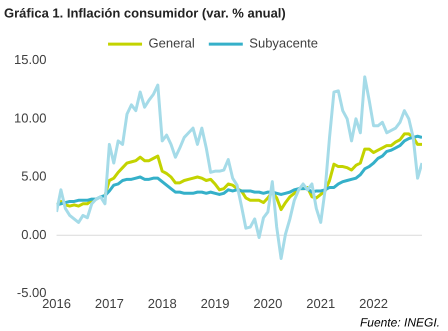 Image resolution: width=448 pixels, height=331 pixels. Describe the element at coordinates (109, 303) in the screenshot. I see `x-tick-label: 2017` at that location.